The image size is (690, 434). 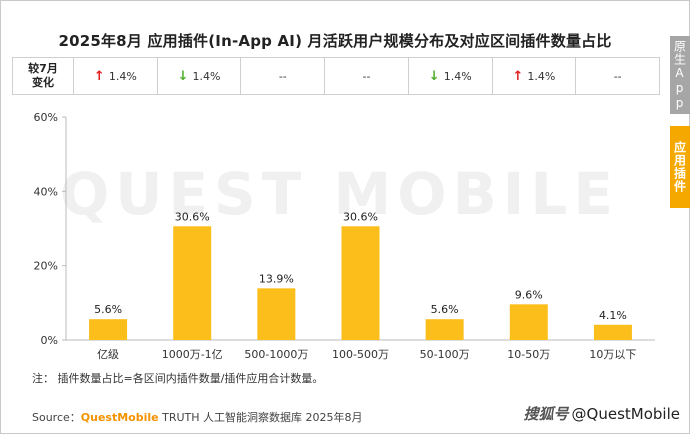 I want to click on change-label-line1: 较7月, so click(x=43, y=68).